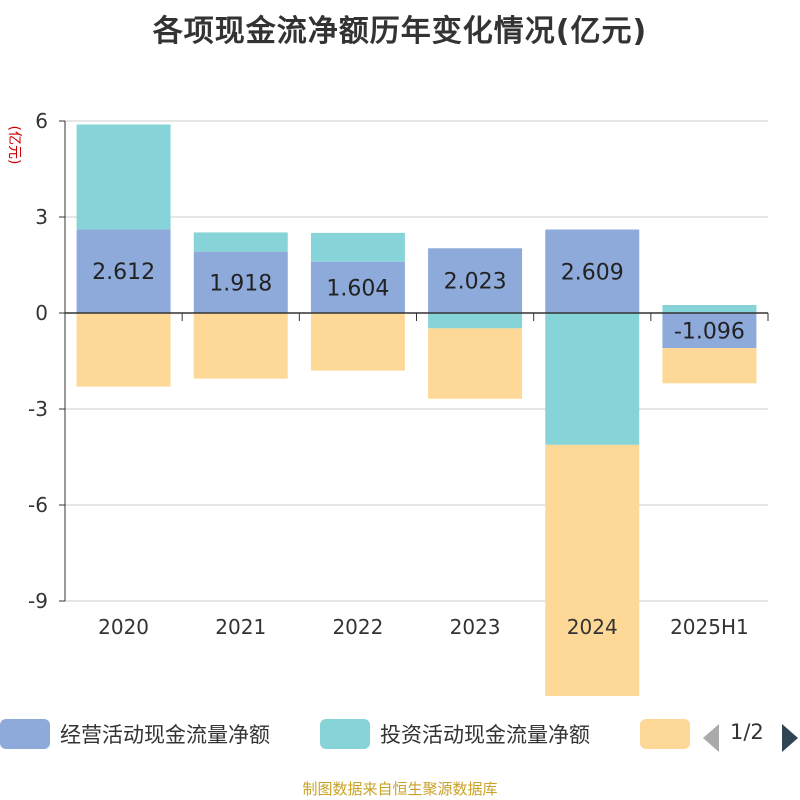  I want to click on bar-series1-2023, so click(475, 321).